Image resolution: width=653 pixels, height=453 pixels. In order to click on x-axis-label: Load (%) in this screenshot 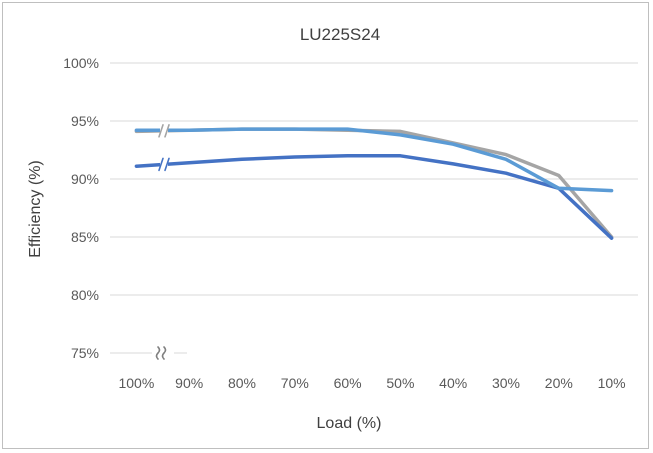, I will do `click(349, 423)`.